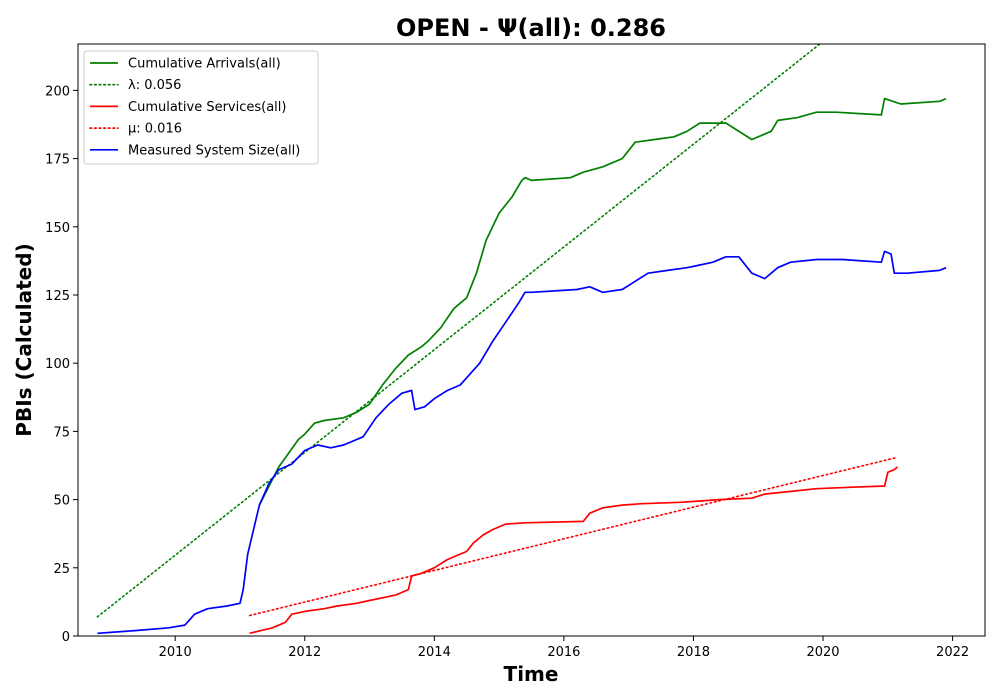 This screenshot has height=700, width=1000. I want to click on legend-entry: Cumulative Arrivals(all), so click(204, 64).